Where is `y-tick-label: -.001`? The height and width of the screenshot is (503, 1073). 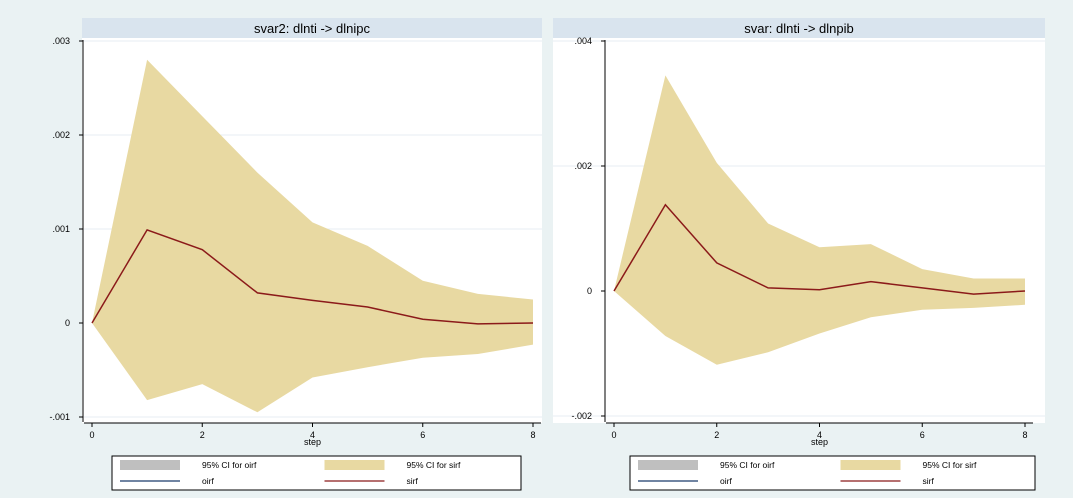
y-tick-label: -.001 is located at coordinates (59, 417).